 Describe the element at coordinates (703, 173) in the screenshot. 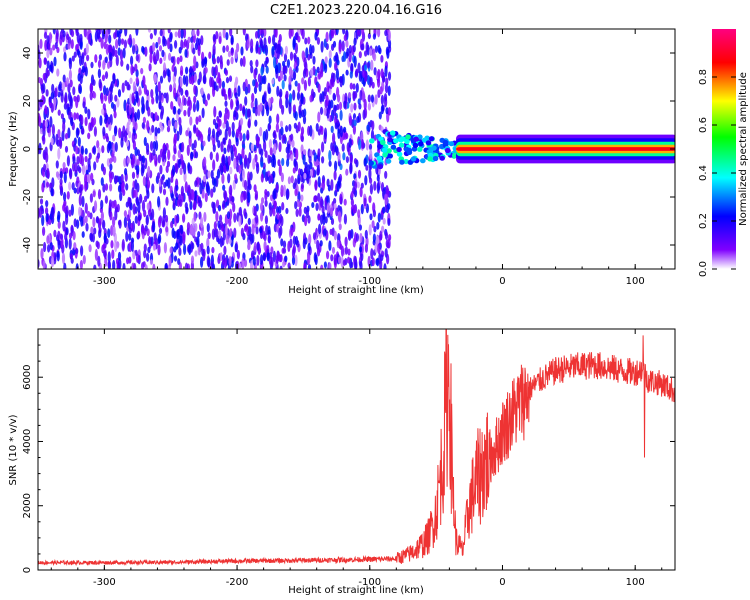

I see `colorbar-tick-label: 0.4` at that location.